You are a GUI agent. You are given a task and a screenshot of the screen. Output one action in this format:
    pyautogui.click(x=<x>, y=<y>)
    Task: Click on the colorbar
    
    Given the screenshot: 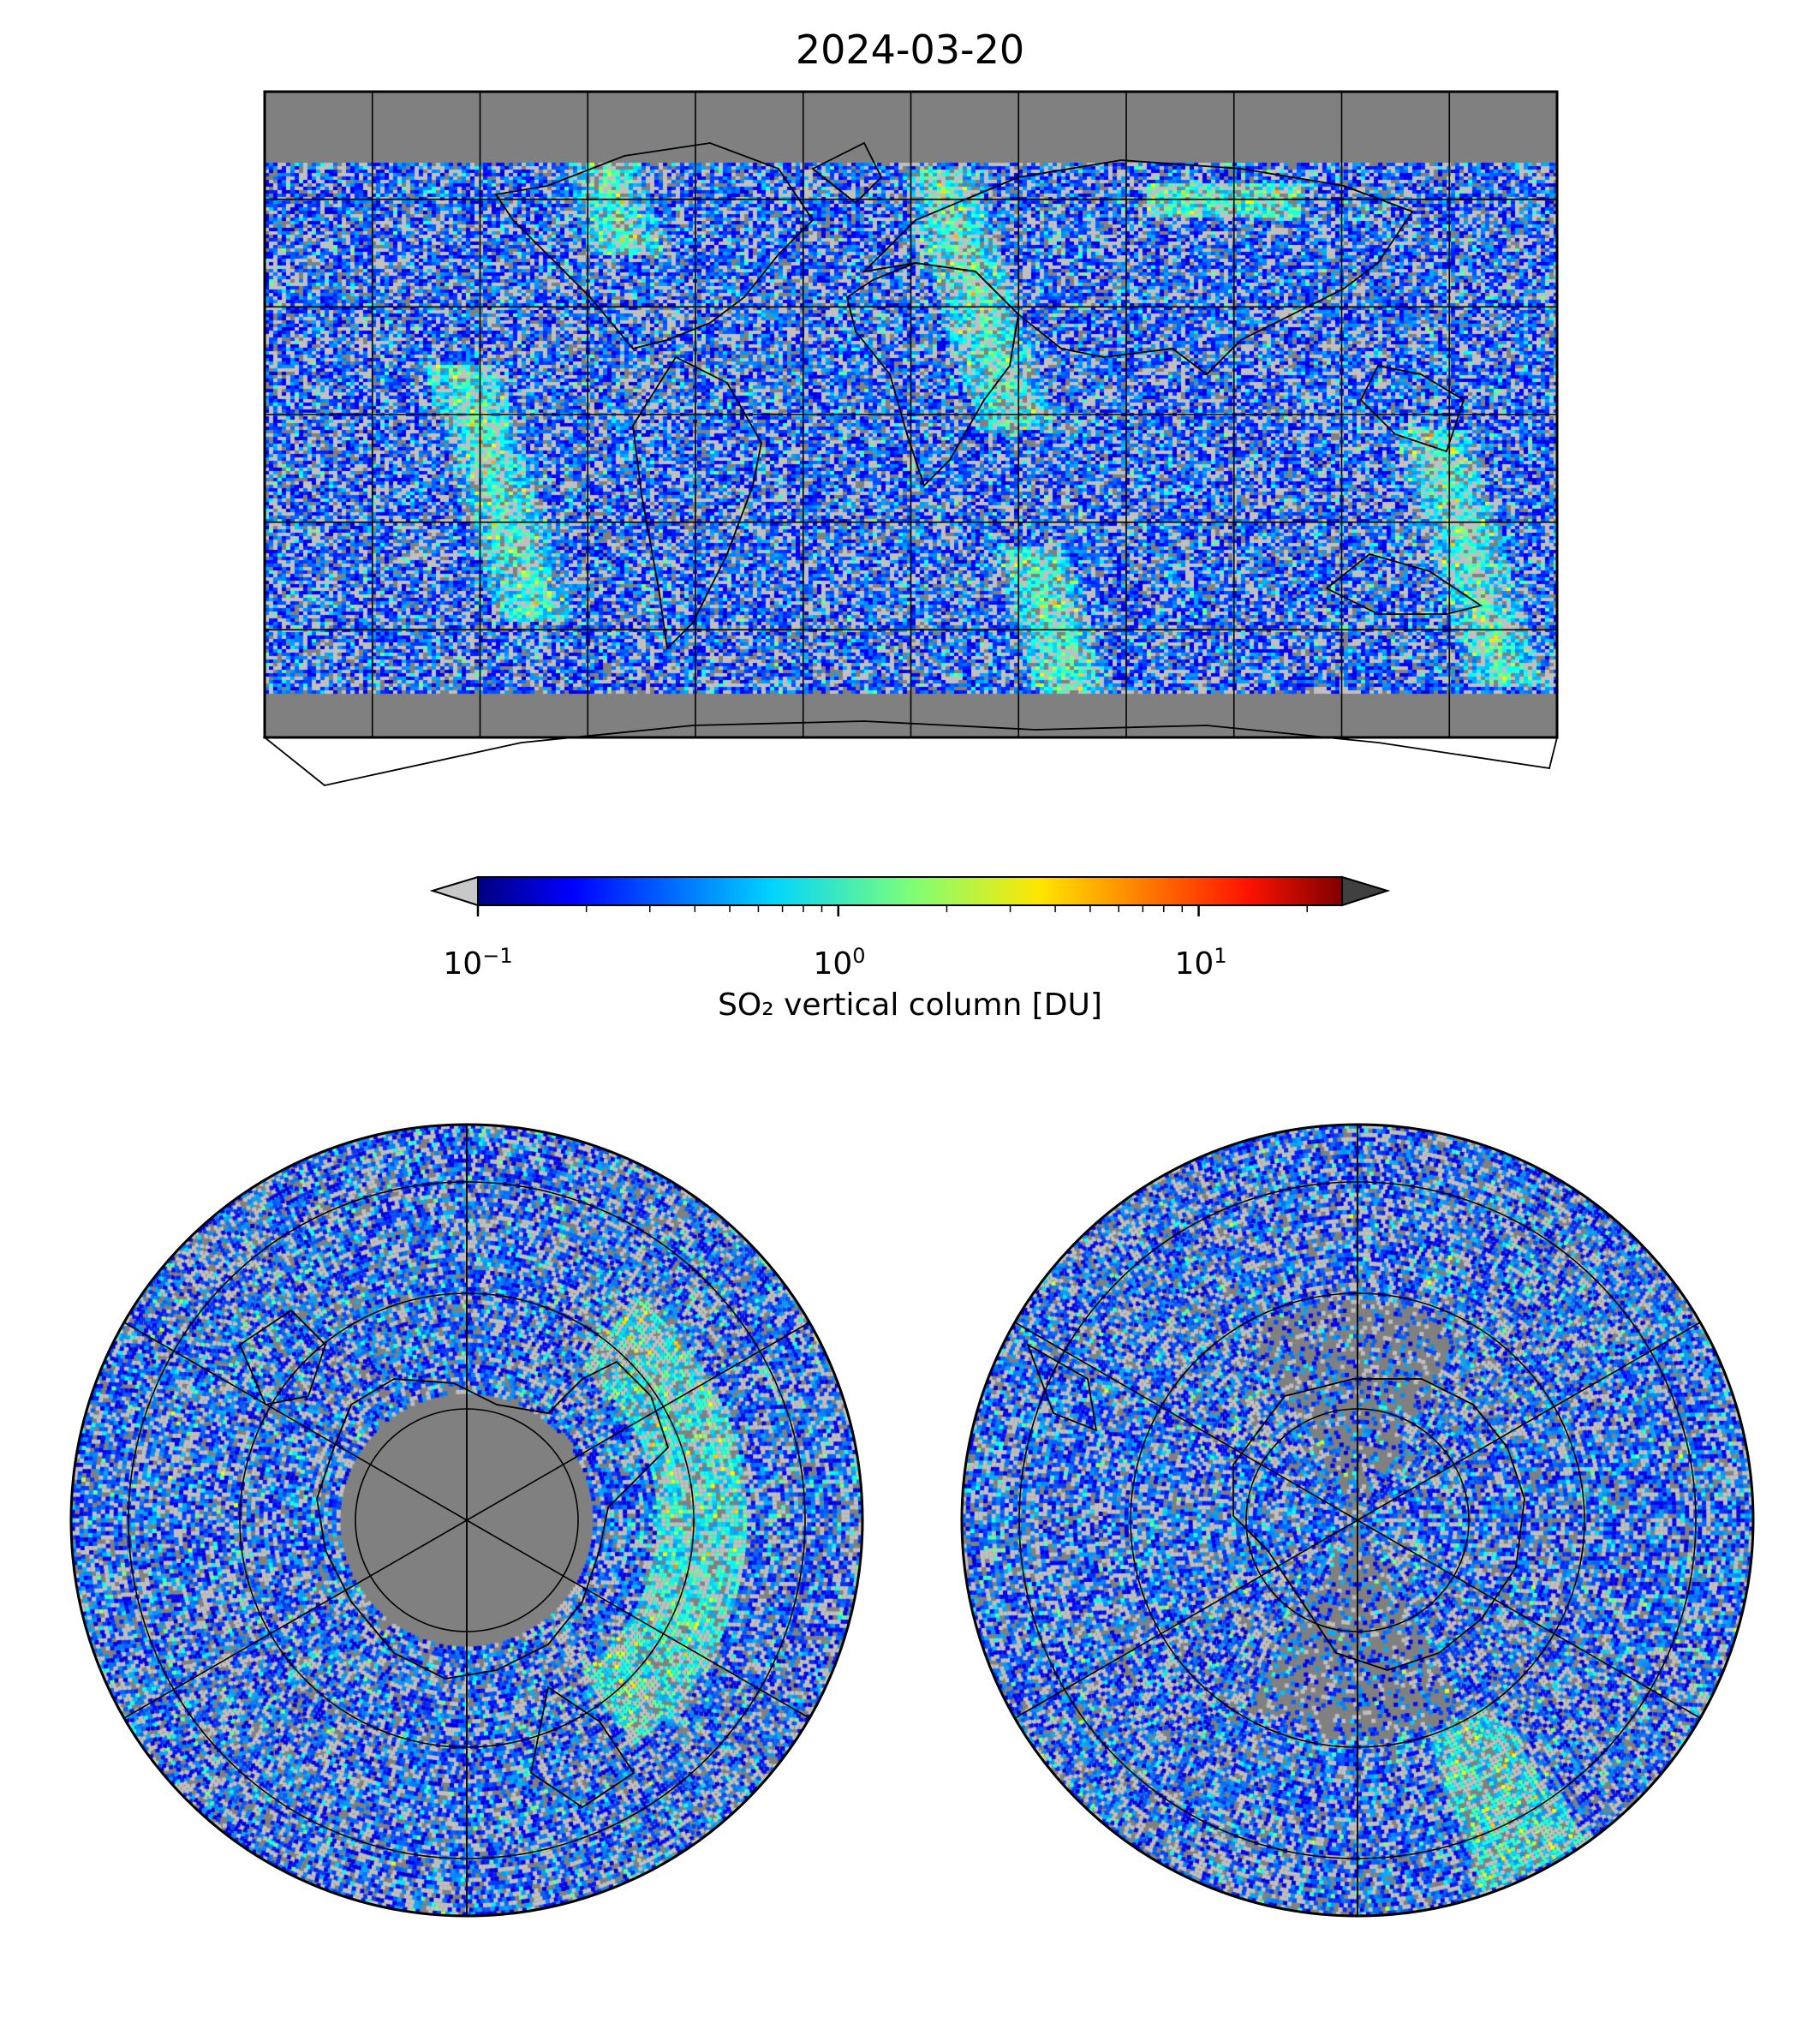 What is the action you would take?
    pyautogui.click(x=910, y=895)
    